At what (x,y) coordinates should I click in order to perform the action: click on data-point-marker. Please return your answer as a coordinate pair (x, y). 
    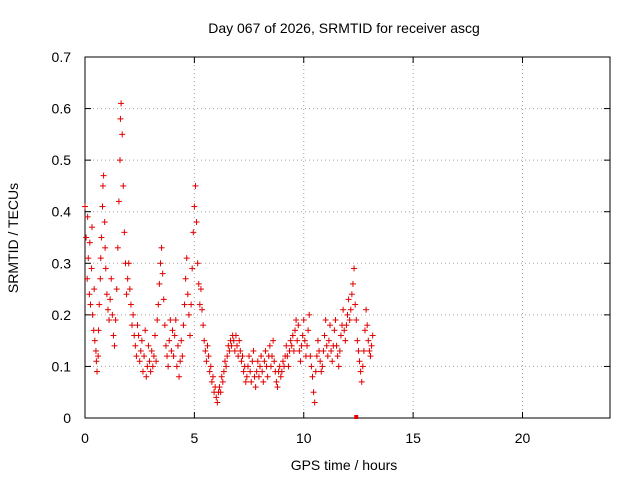
    Looking at the image, I should click on (356, 417).